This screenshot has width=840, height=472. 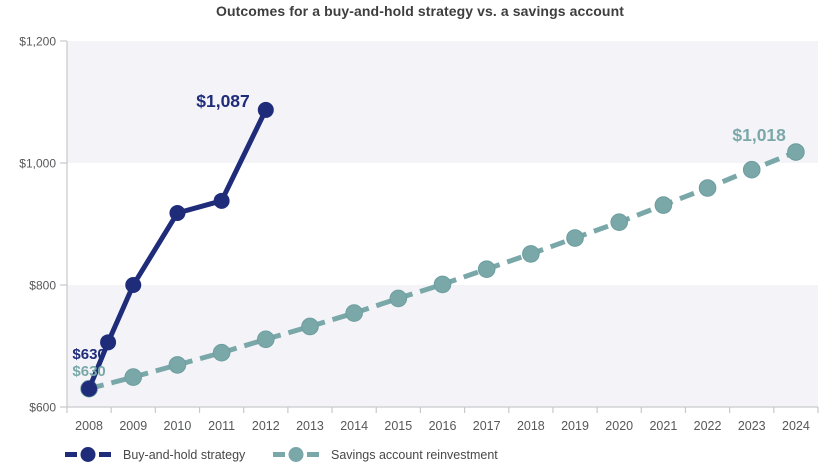 I want to click on y-tick-label: $600, so click(x=42, y=408).